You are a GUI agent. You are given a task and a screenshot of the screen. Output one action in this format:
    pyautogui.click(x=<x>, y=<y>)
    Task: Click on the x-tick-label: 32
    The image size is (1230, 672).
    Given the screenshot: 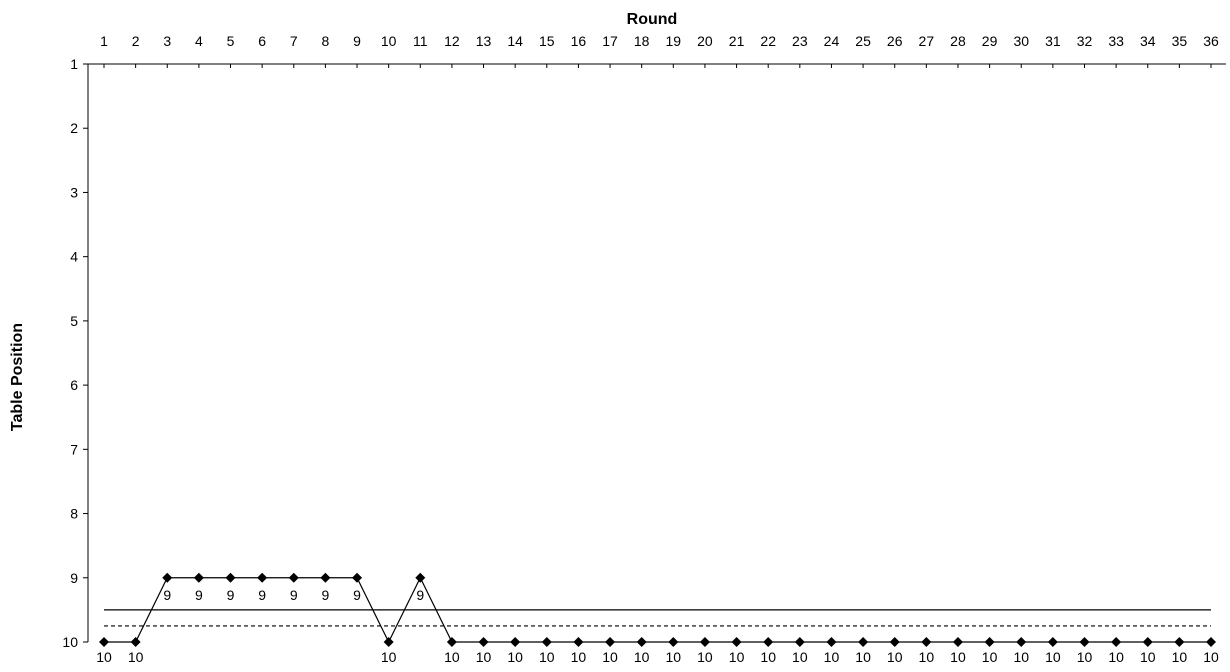 What is the action you would take?
    pyautogui.click(x=1085, y=41)
    